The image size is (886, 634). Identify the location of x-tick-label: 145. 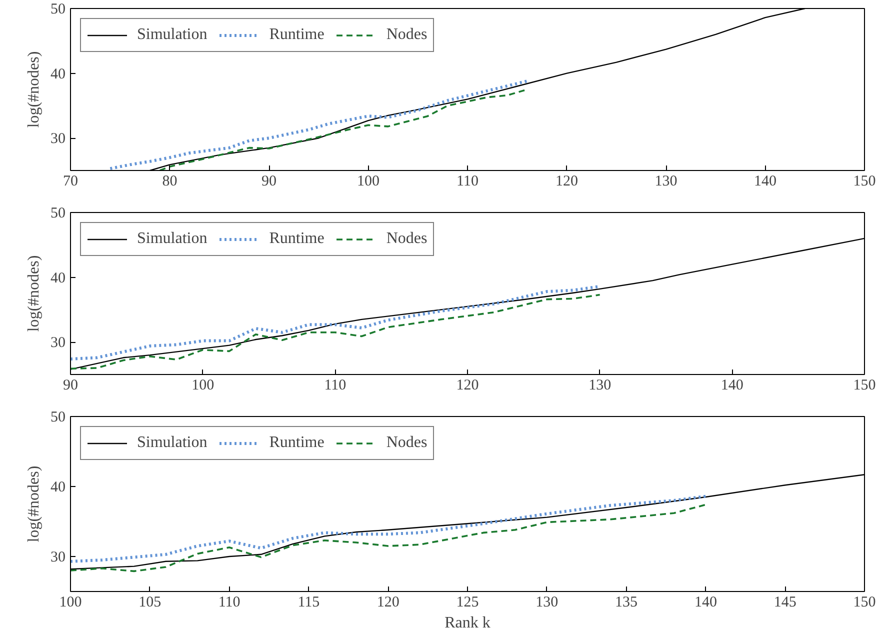
(785, 602).